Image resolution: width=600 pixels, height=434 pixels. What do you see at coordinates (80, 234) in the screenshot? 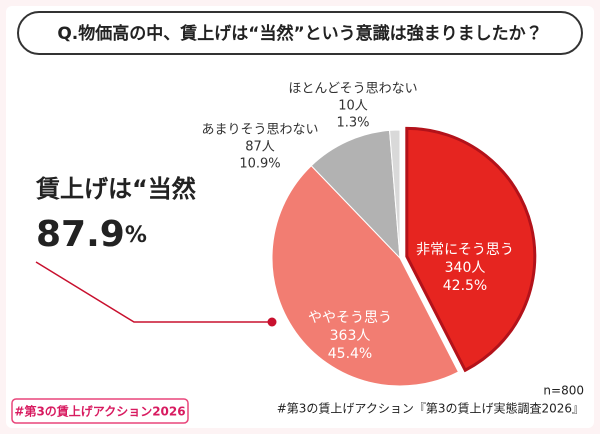
I see `callout-number: 87.9` at bounding box center [80, 234].